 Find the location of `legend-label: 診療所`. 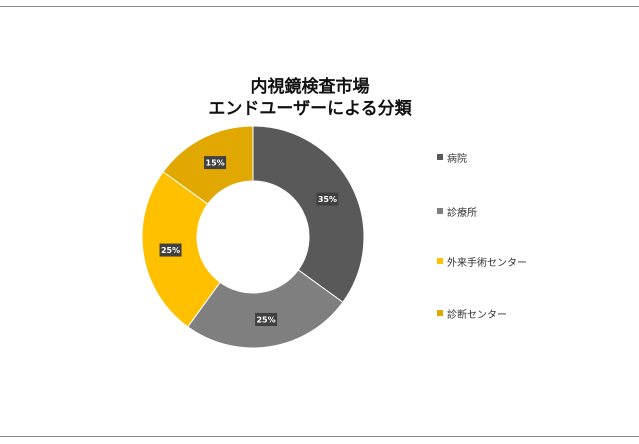

legend-label: 診療所 is located at coordinates (462, 213).